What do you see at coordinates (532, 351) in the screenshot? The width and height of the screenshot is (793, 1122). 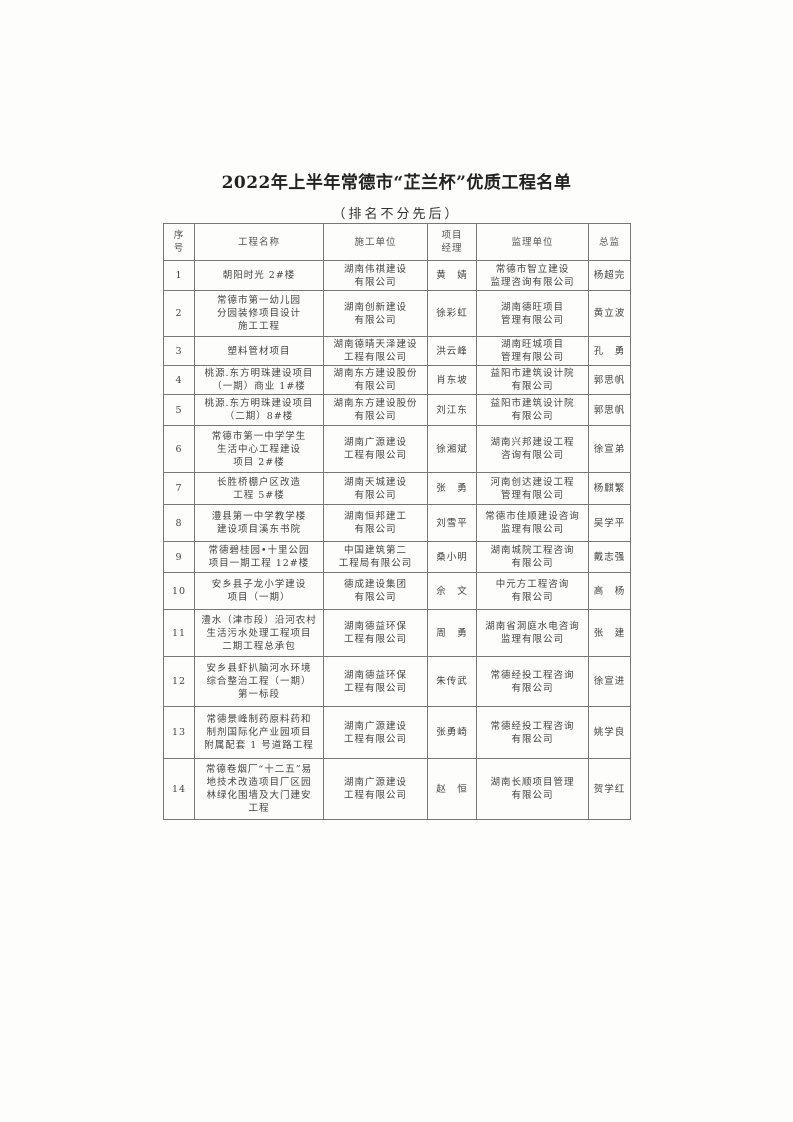 I see `cell-supervisor-unit: 湖南旺城项目 管理有限公司` at bounding box center [532, 351].